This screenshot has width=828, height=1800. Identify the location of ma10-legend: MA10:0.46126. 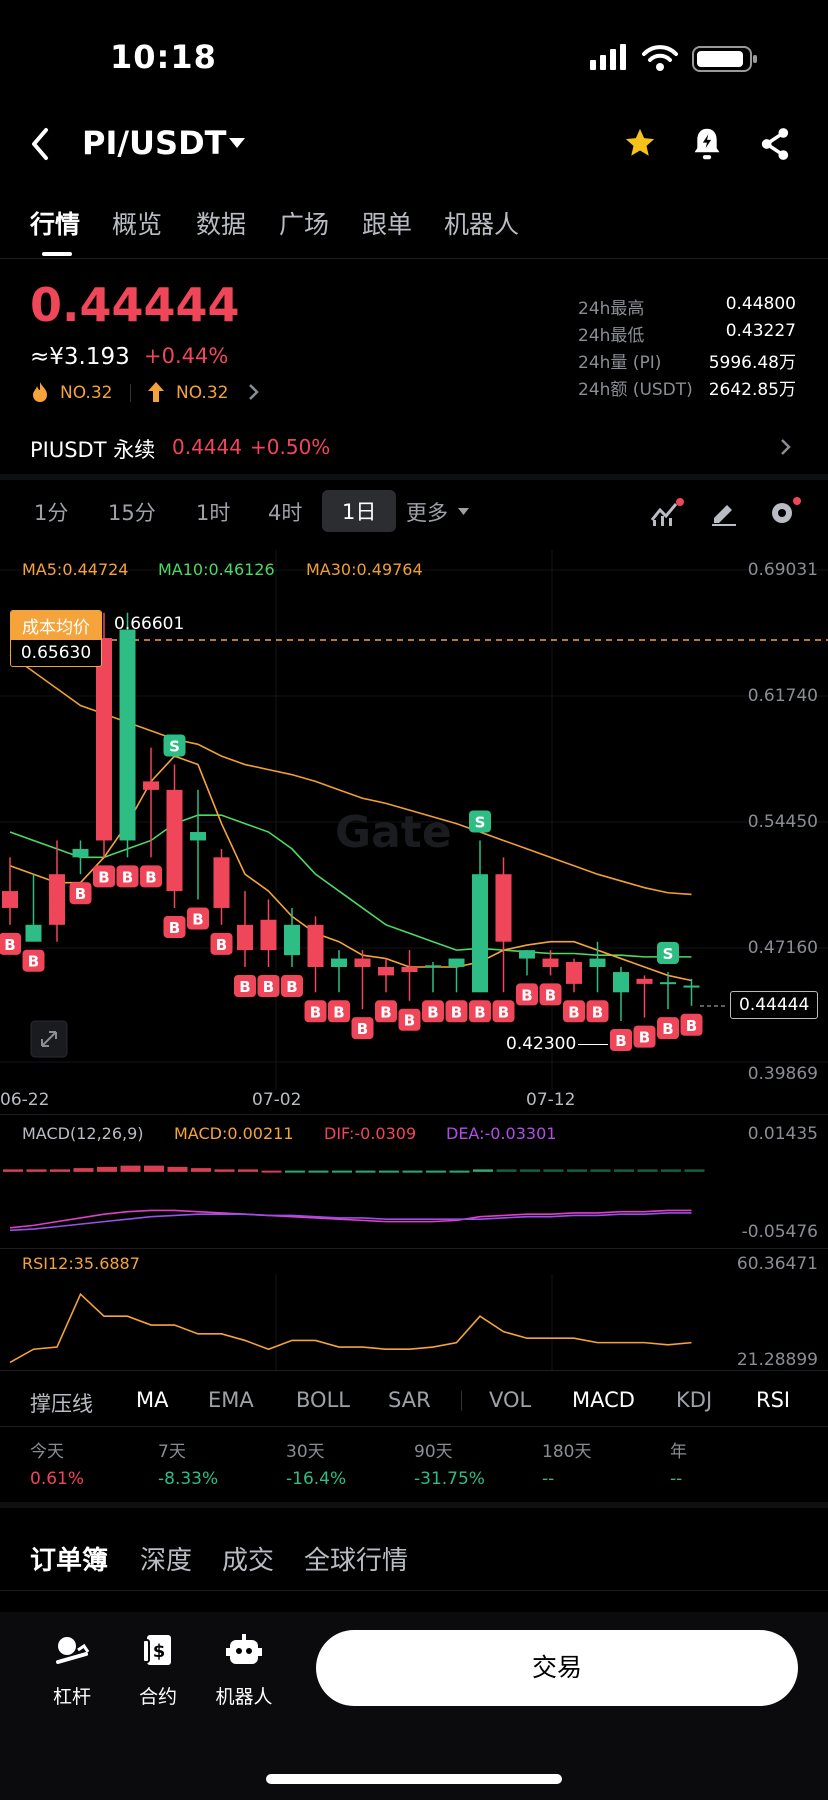
(216, 569).